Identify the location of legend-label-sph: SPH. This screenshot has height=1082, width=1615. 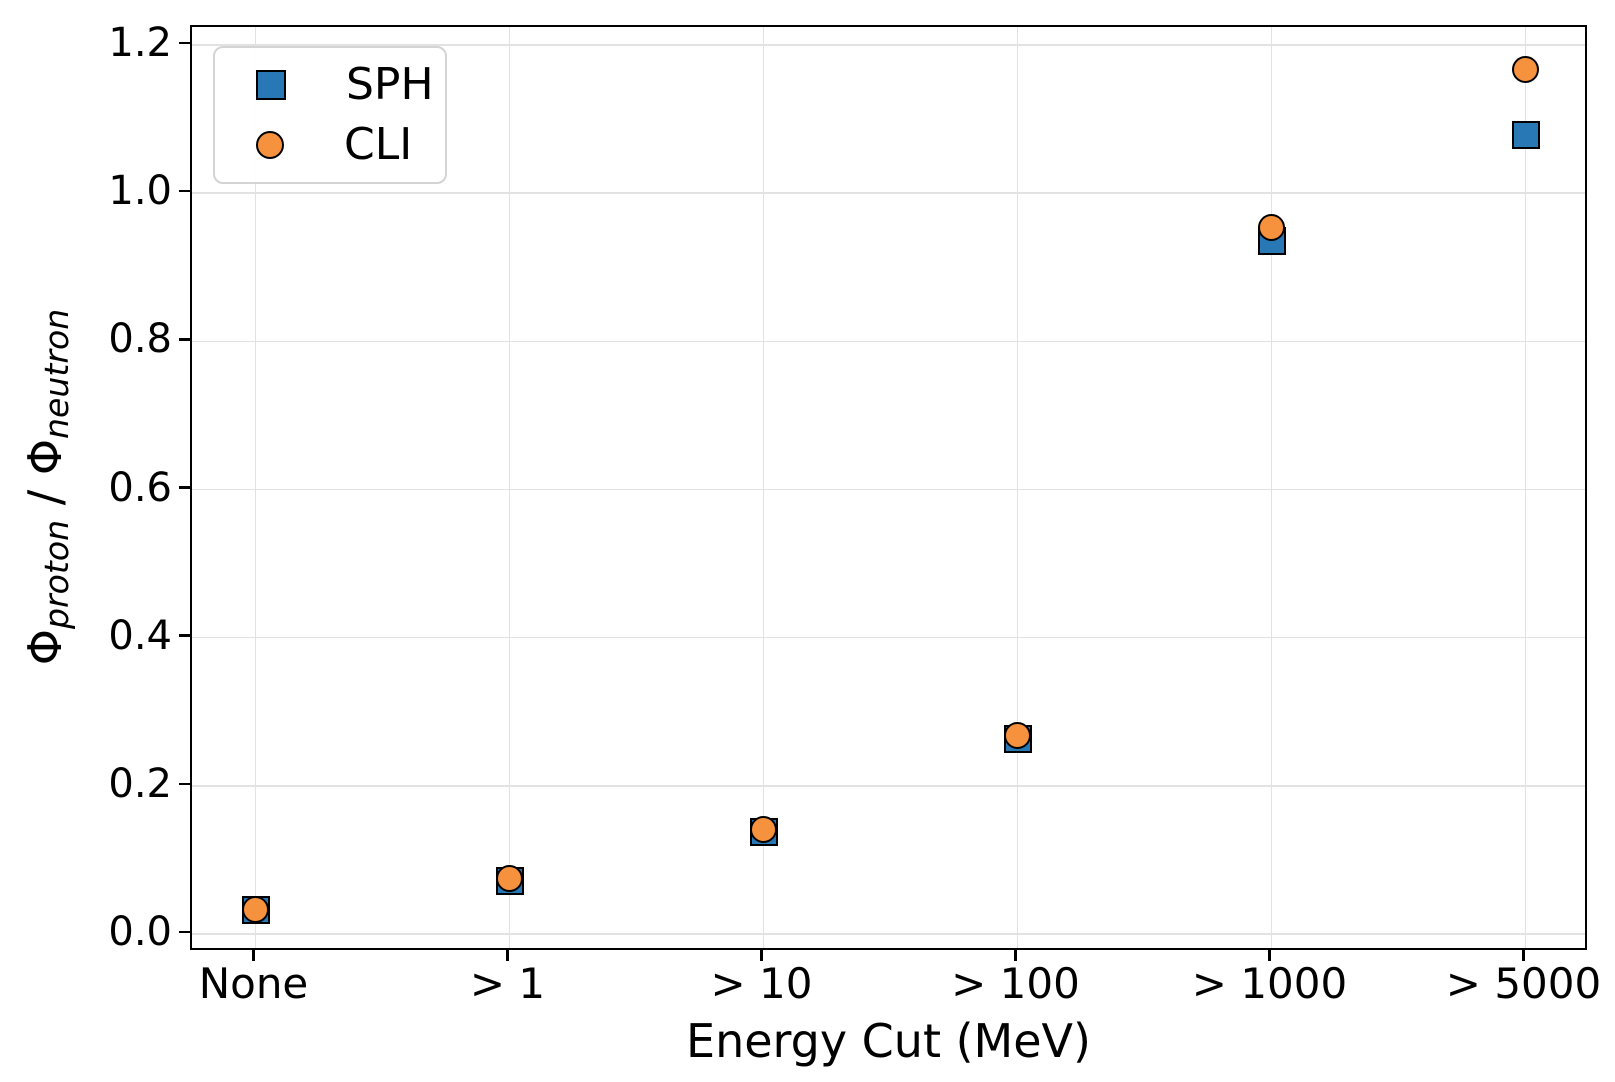
(390, 85).